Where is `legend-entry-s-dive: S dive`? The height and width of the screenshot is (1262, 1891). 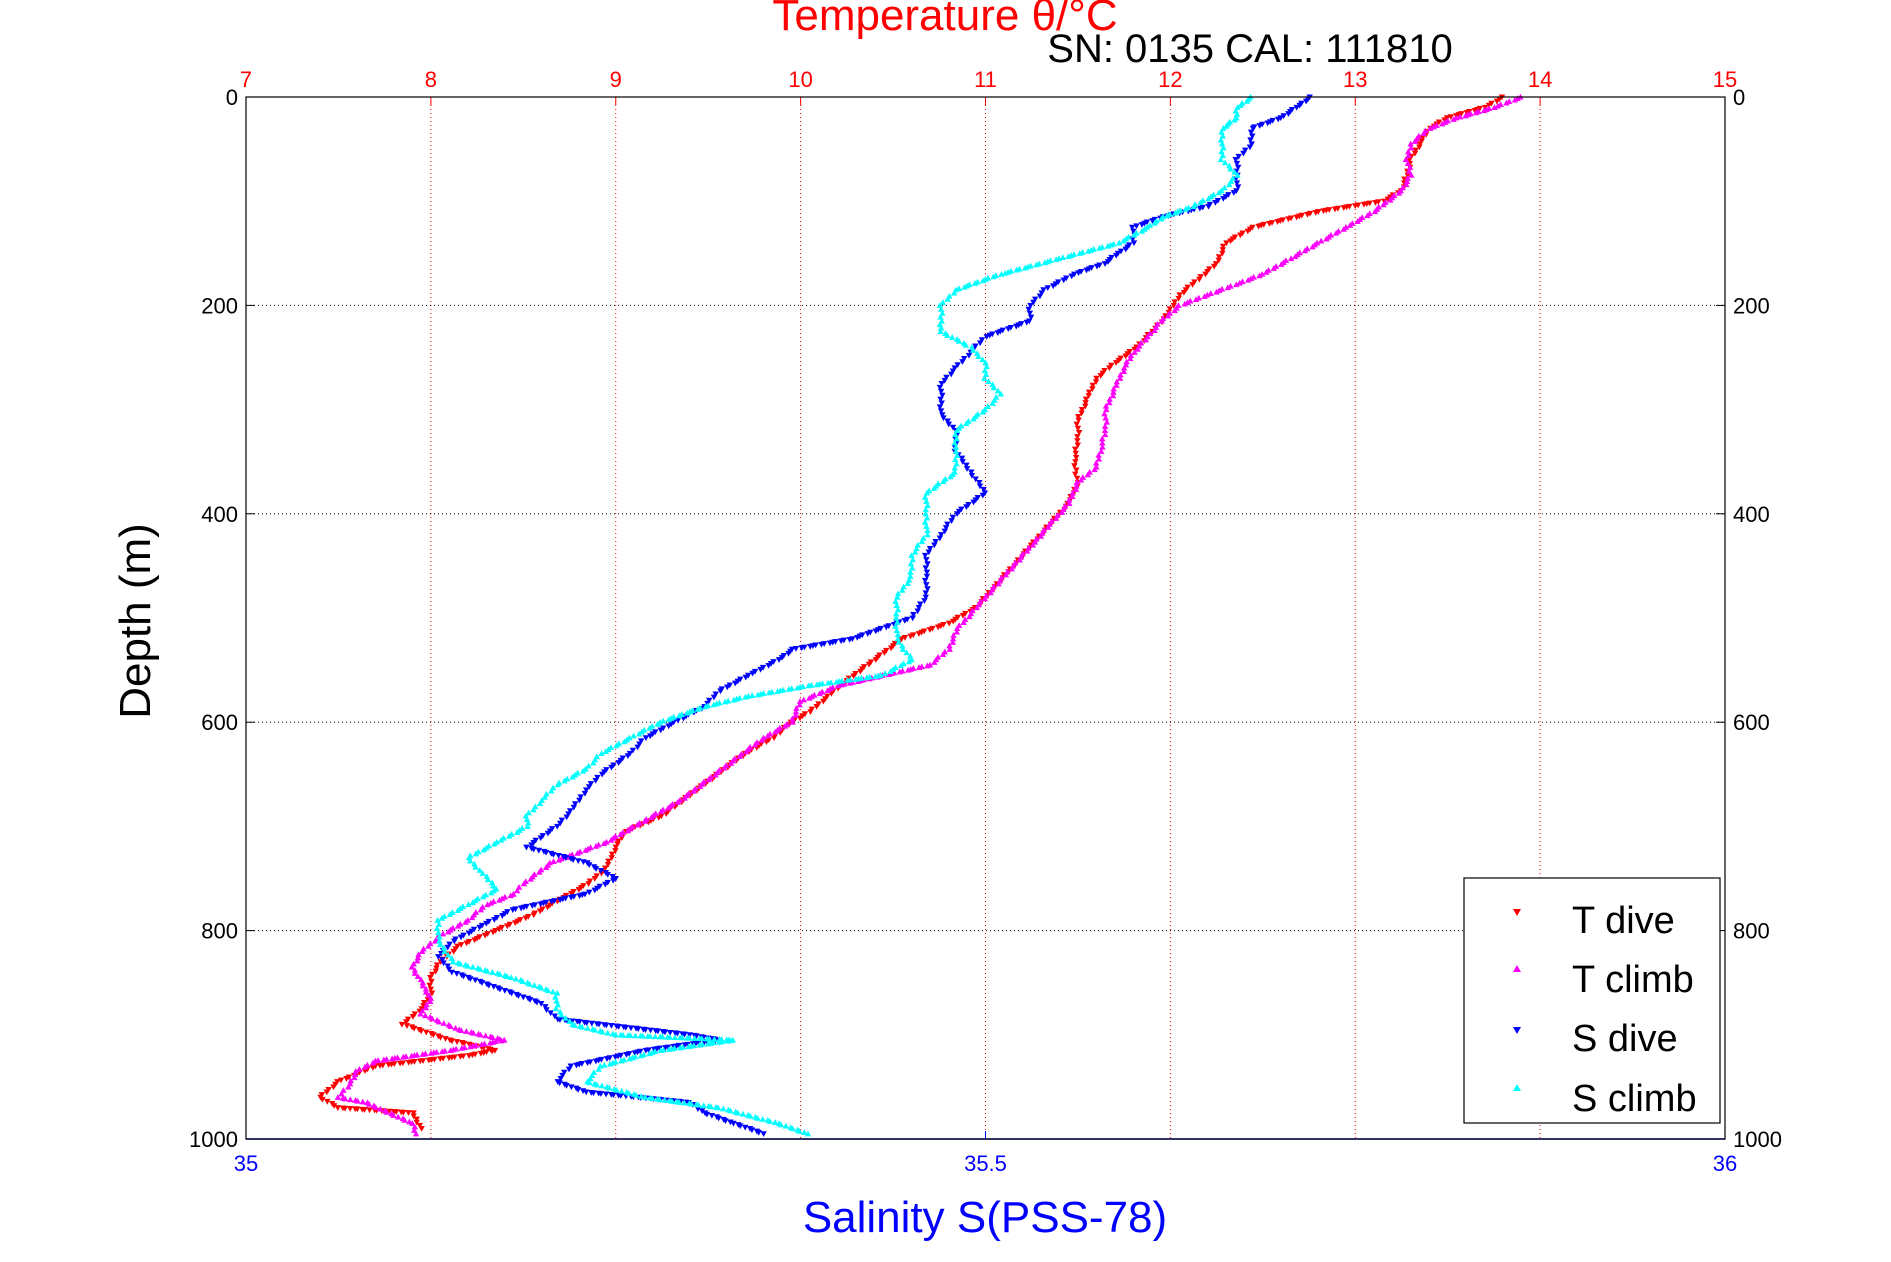 legend-entry-s-dive: S dive is located at coordinates (1595, 1039).